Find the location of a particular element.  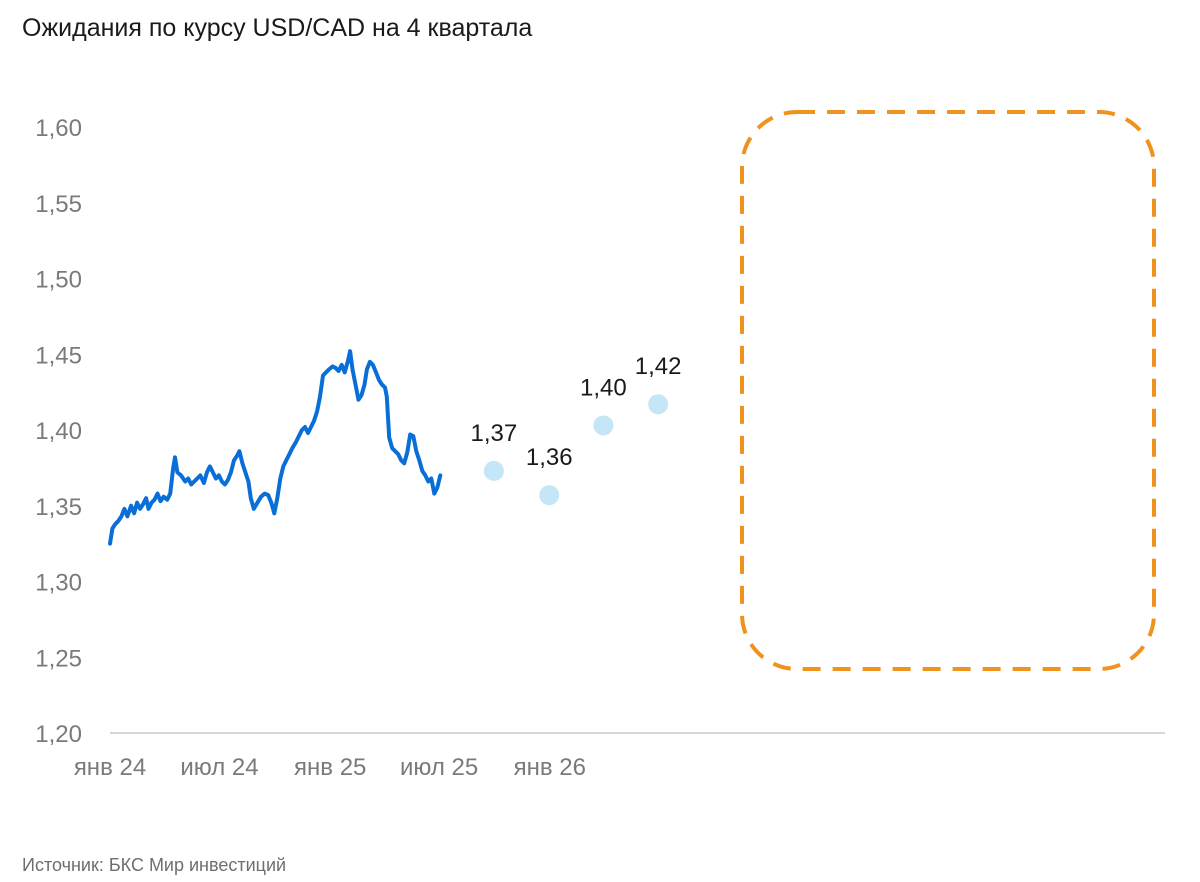

forecast-point-label: 1,42 is located at coordinates (658, 366).